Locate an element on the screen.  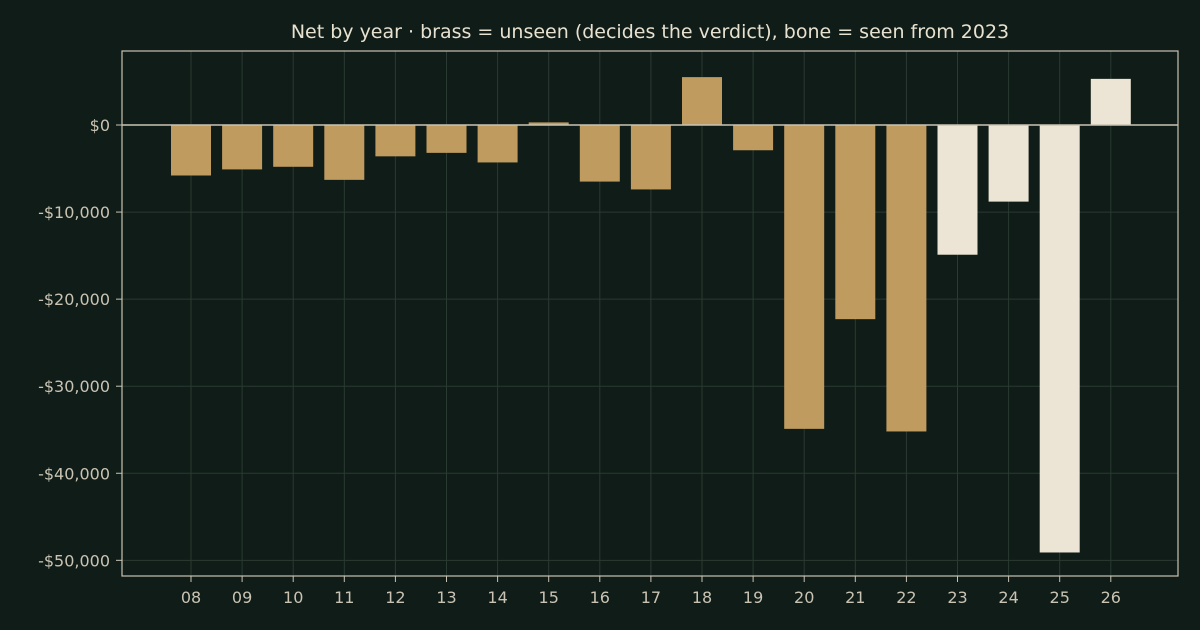
x-tick-label: 21 is located at coordinates (855, 597).